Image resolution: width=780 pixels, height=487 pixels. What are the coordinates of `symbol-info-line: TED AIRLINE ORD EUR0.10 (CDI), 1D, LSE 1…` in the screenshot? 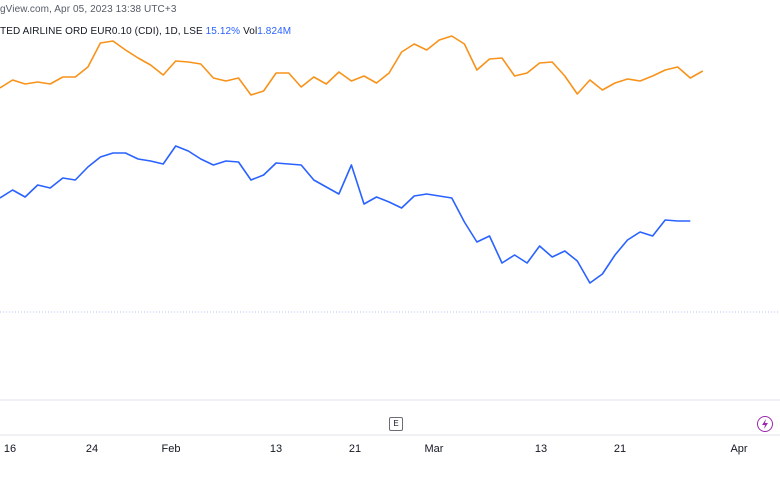 It's located at (145, 31).